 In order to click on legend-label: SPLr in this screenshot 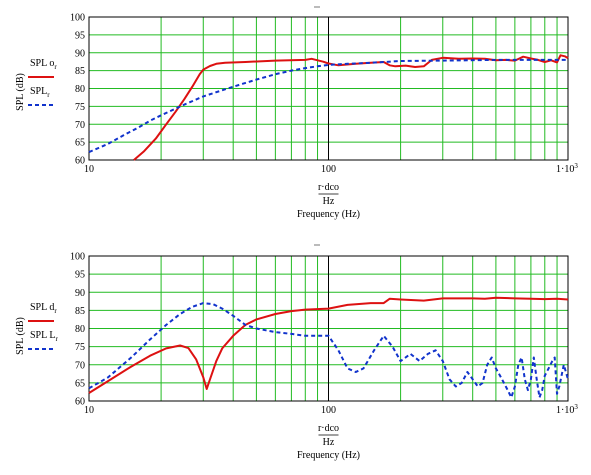, I will do `click(40, 92)`.